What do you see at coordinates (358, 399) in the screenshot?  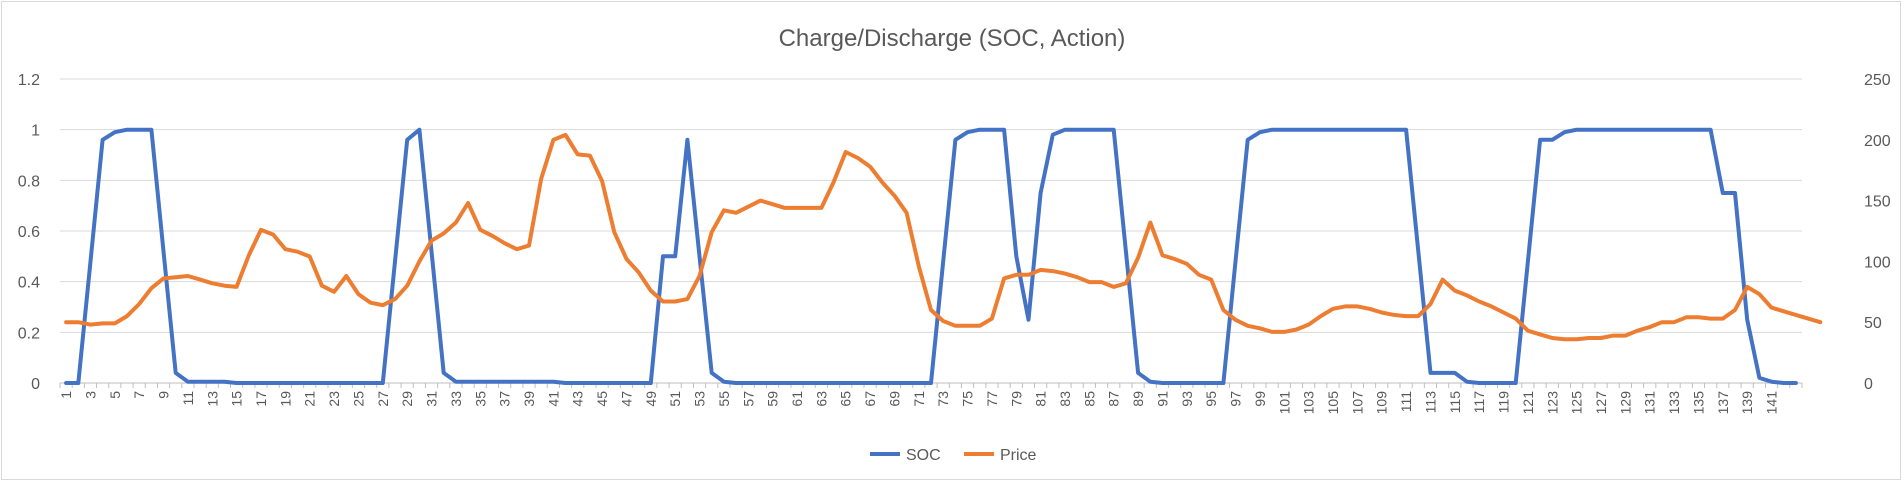 I see `x-tick-label: 25` at bounding box center [358, 399].